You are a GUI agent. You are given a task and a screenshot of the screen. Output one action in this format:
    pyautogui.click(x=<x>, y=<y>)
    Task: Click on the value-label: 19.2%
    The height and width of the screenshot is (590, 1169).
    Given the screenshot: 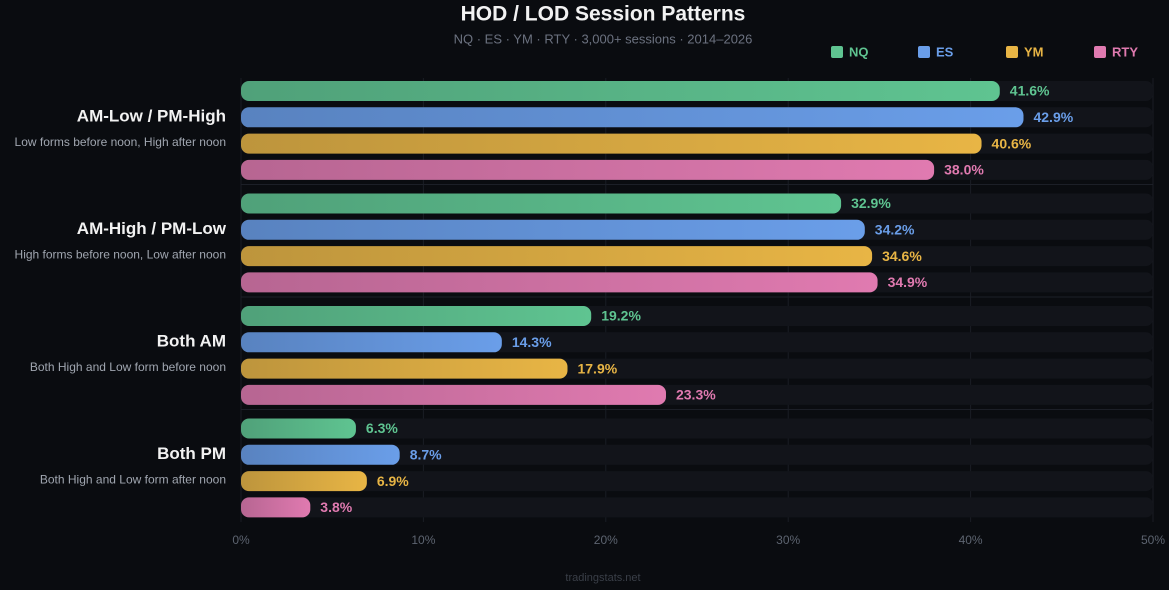 What is the action you would take?
    pyautogui.click(x=621, y=316)
    